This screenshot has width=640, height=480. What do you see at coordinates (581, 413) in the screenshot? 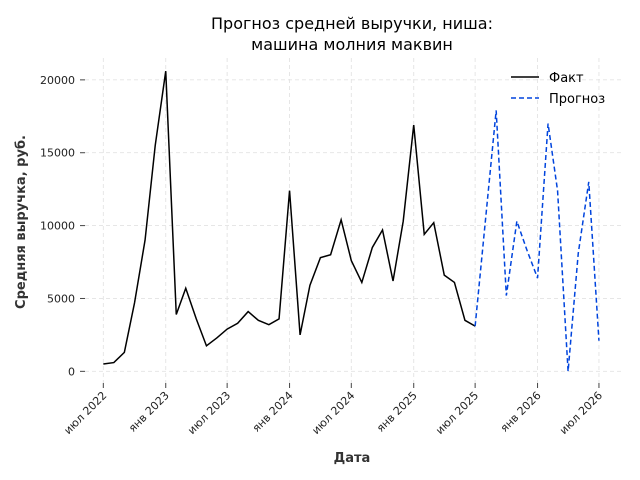
I see `x-tick-label: июл 2026` at bounding box center [581, 413].